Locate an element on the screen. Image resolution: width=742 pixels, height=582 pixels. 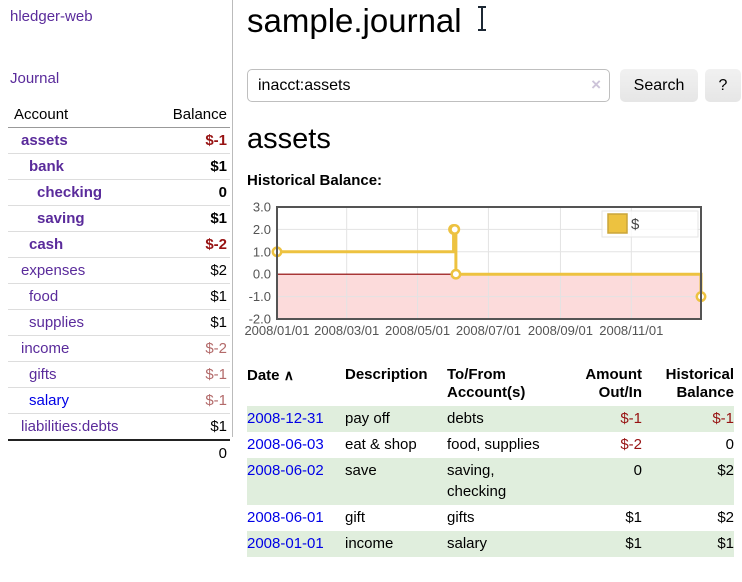
account-row: saving $1 is located at coordinates (119, 218).